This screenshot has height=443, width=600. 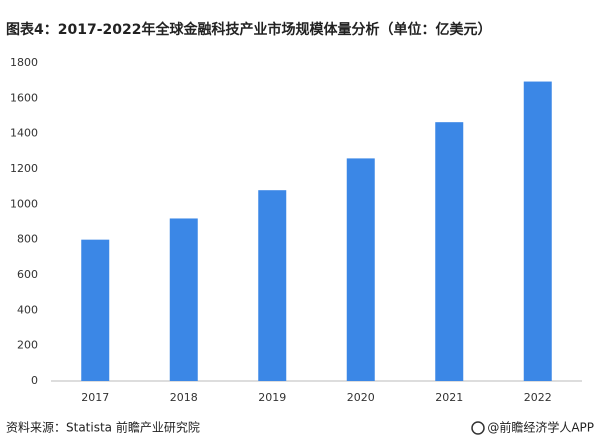 I want to click on credit: @前瞻经济学人APP, so click(x=540, y=427).